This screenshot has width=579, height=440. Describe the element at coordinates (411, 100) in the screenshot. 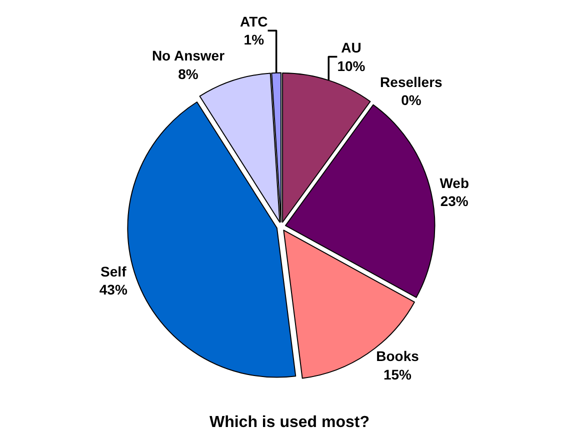

I see `text: 0%` at that location.